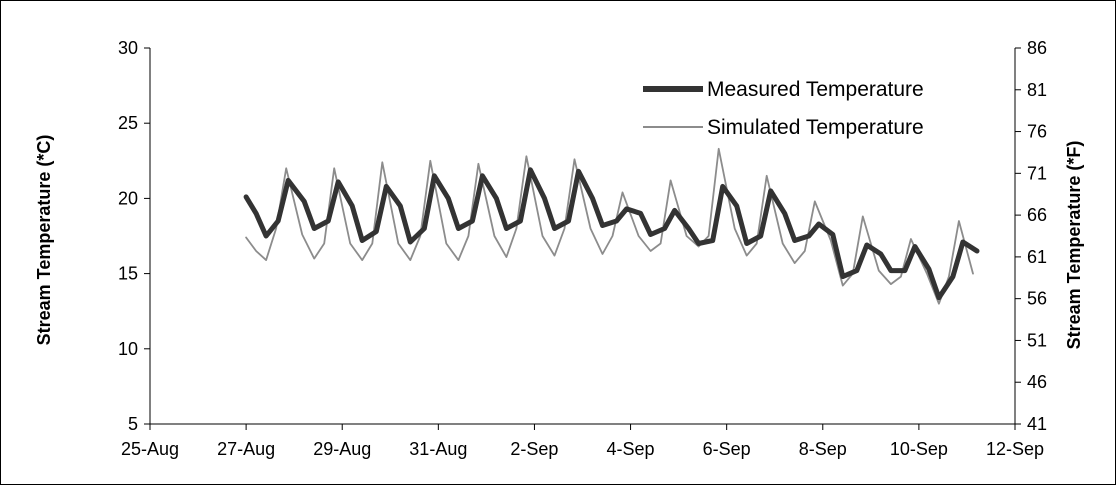 The width and height of the screenshot is (1116, 485). What do you see at coordinates (150, 449) in the screenshot?
I see `x-tick-label: 25-Aug` at bounding box center [150, 449].